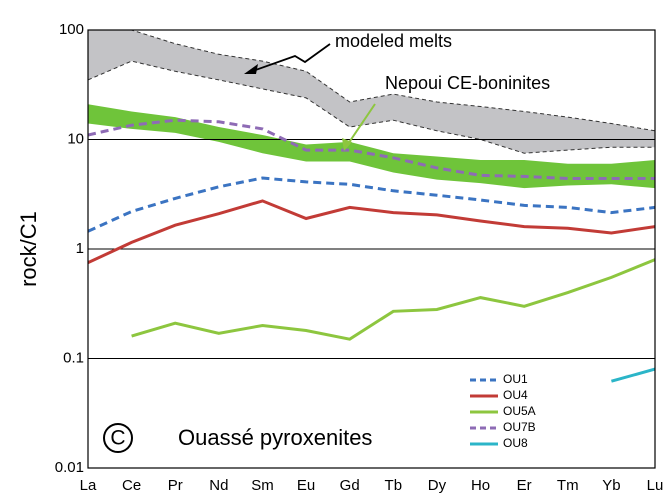  I want to click on band-area, so click(371, 146).